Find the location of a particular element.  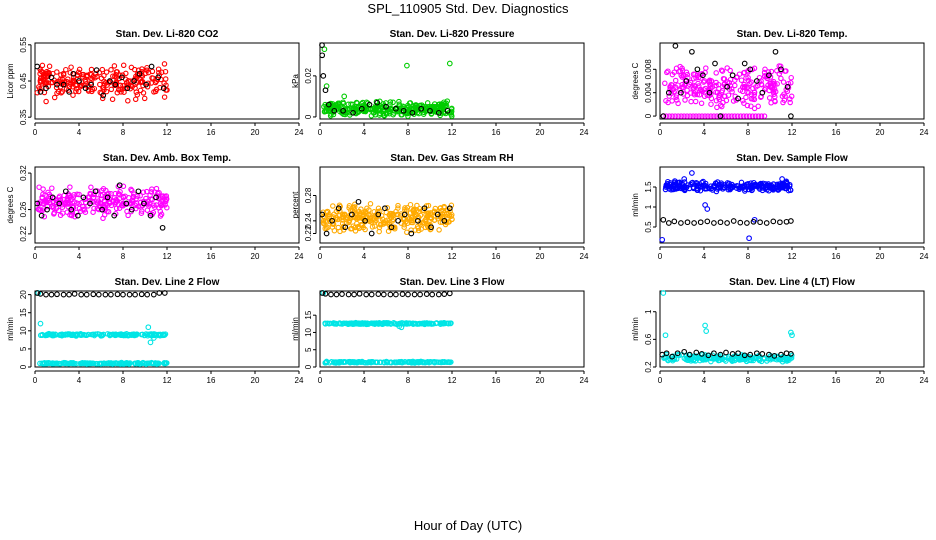

y-tick-label: 0.02 is located at coordinates (308, 76).